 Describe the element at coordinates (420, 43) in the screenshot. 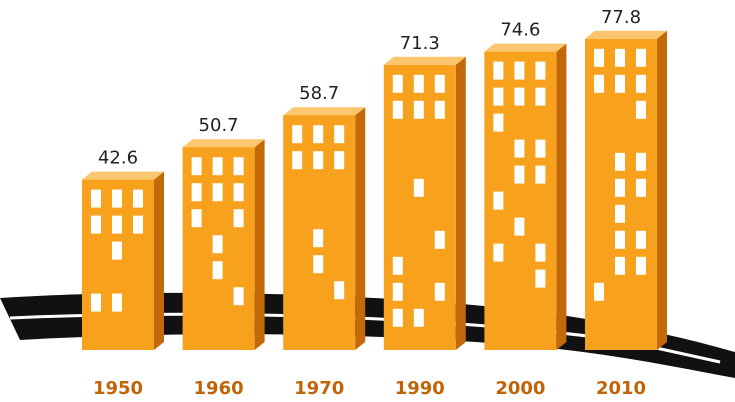

I see `value-label: 71.3` at that location.